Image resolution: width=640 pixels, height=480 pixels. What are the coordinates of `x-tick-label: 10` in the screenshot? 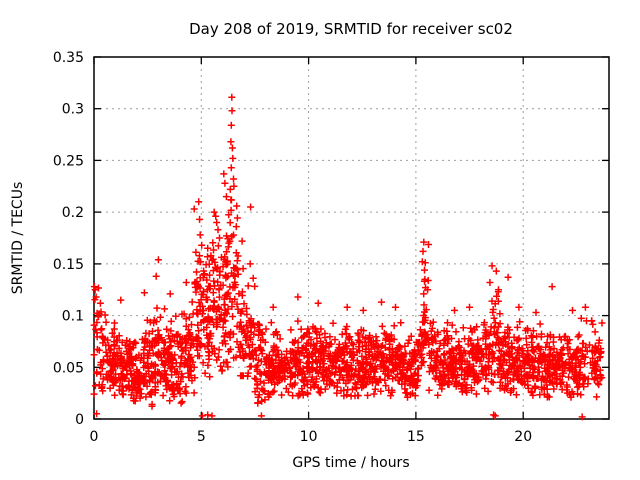 It's located at (309, 437).